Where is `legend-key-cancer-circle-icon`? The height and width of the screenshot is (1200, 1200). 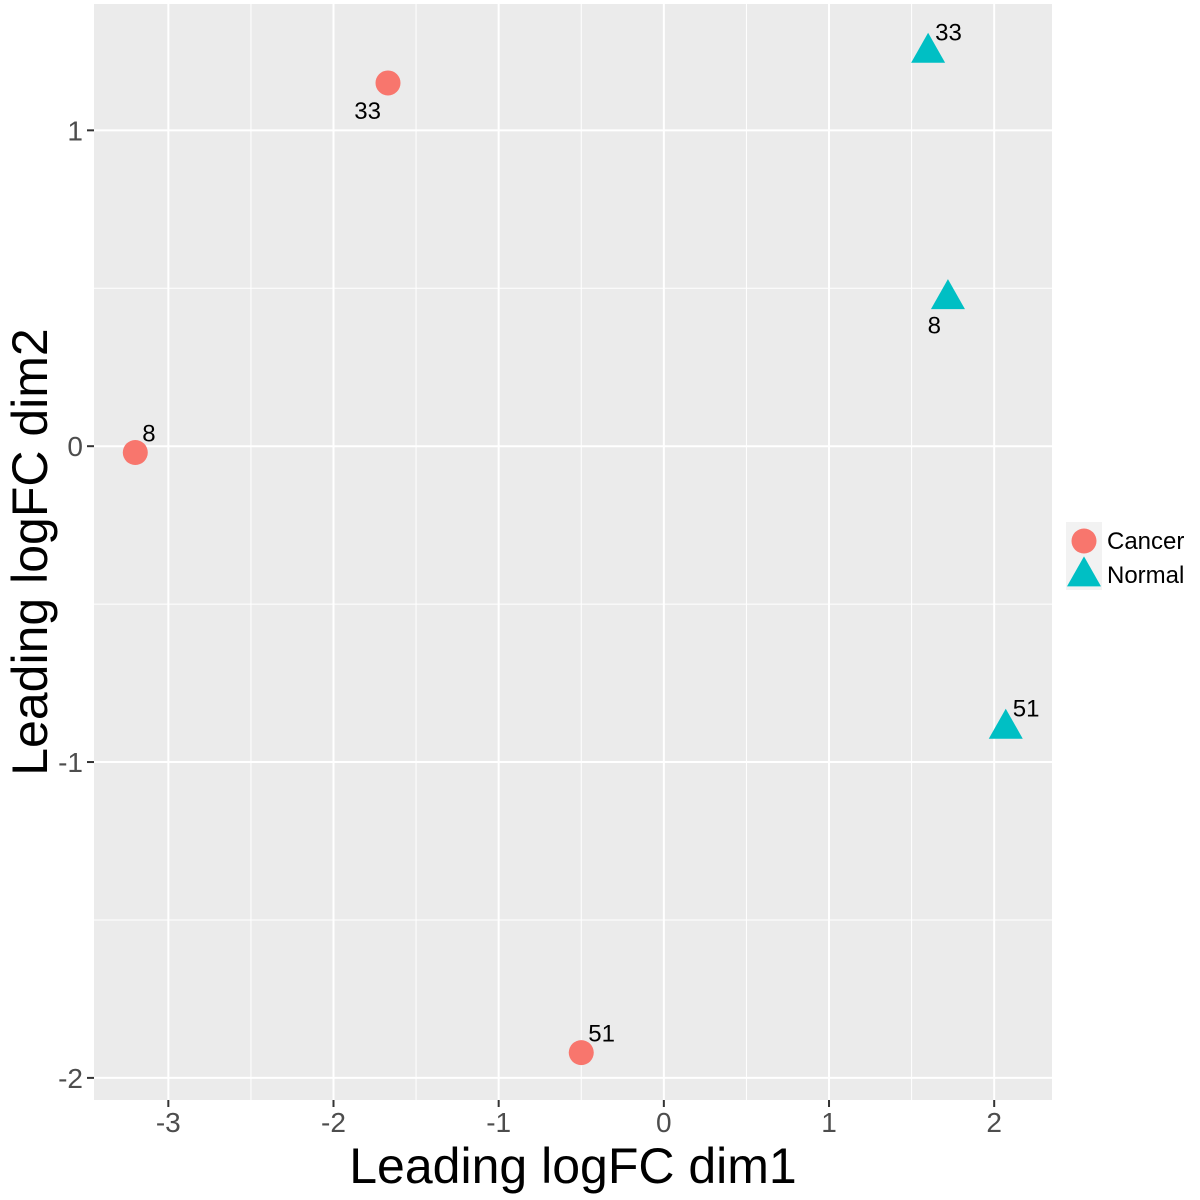
legend-key-cancer-circle-icon is located at coordinates (1084, 541).